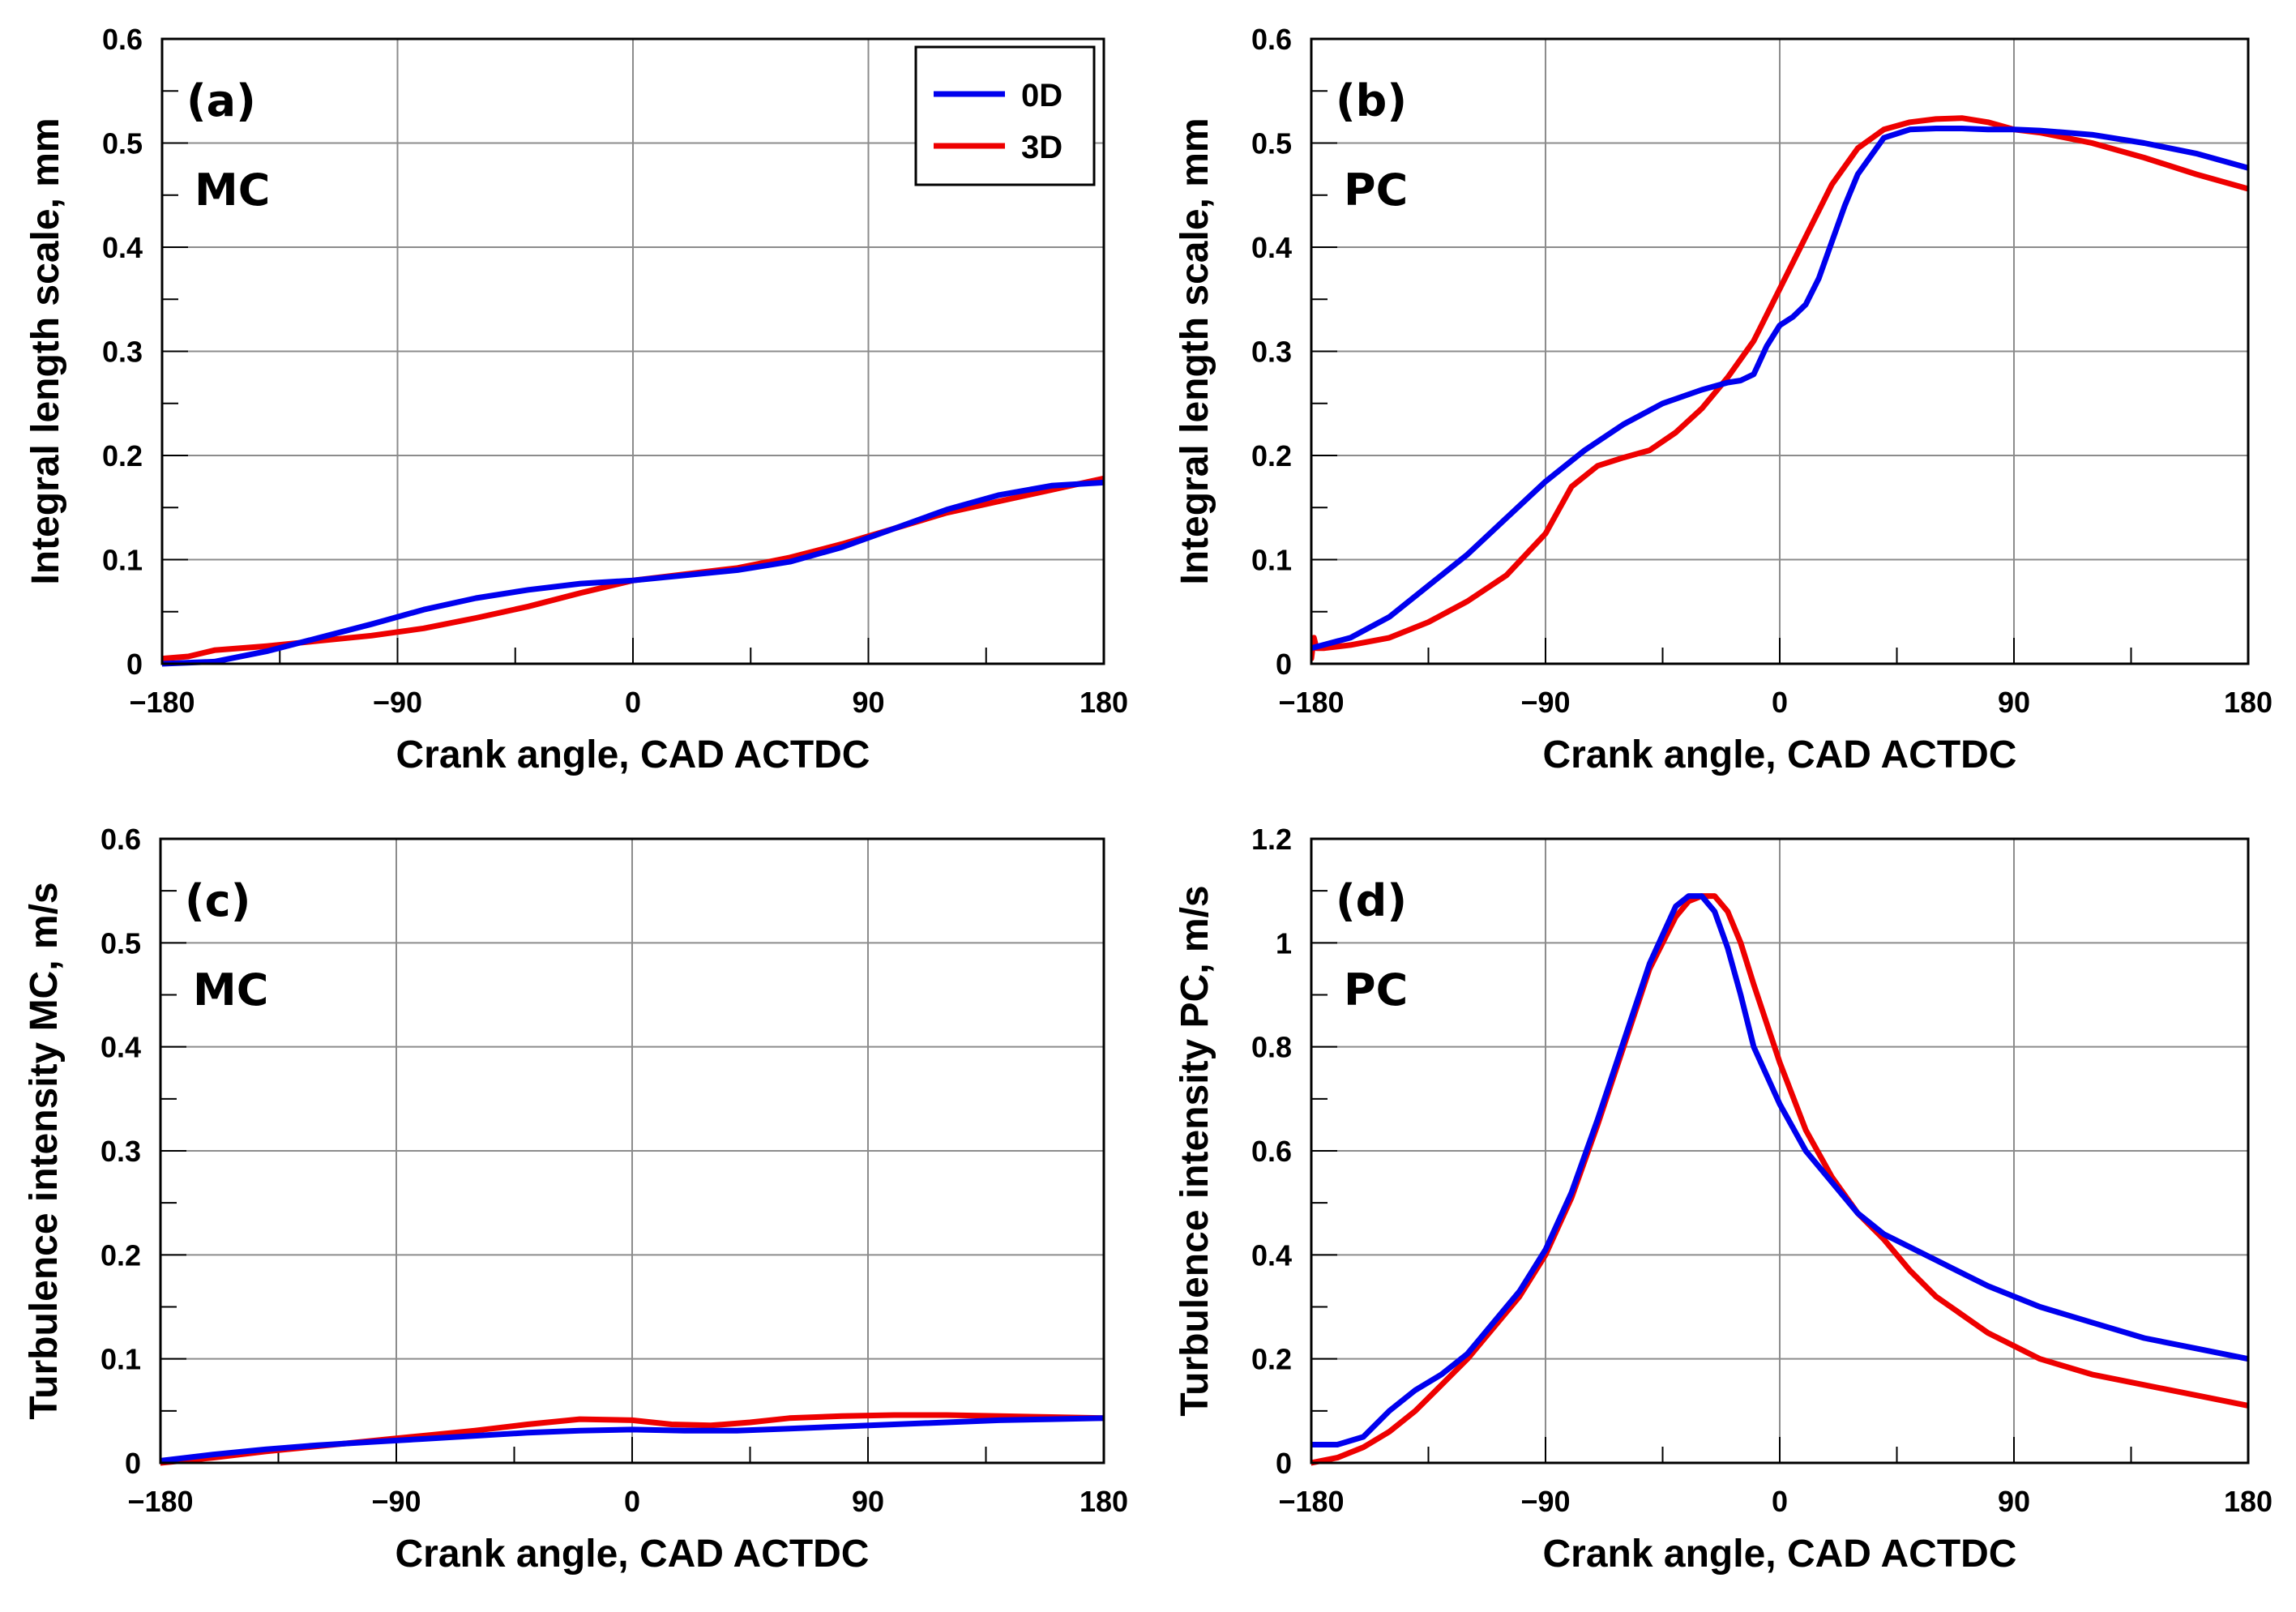 The height and width of the screenshot is (1612, 2296). What do you see at coordinates (1195, 1150) in the screenshot?
I see `y-axis-label: Turbulence intensity PC, m/s` at bounding box center [1195, 1150].